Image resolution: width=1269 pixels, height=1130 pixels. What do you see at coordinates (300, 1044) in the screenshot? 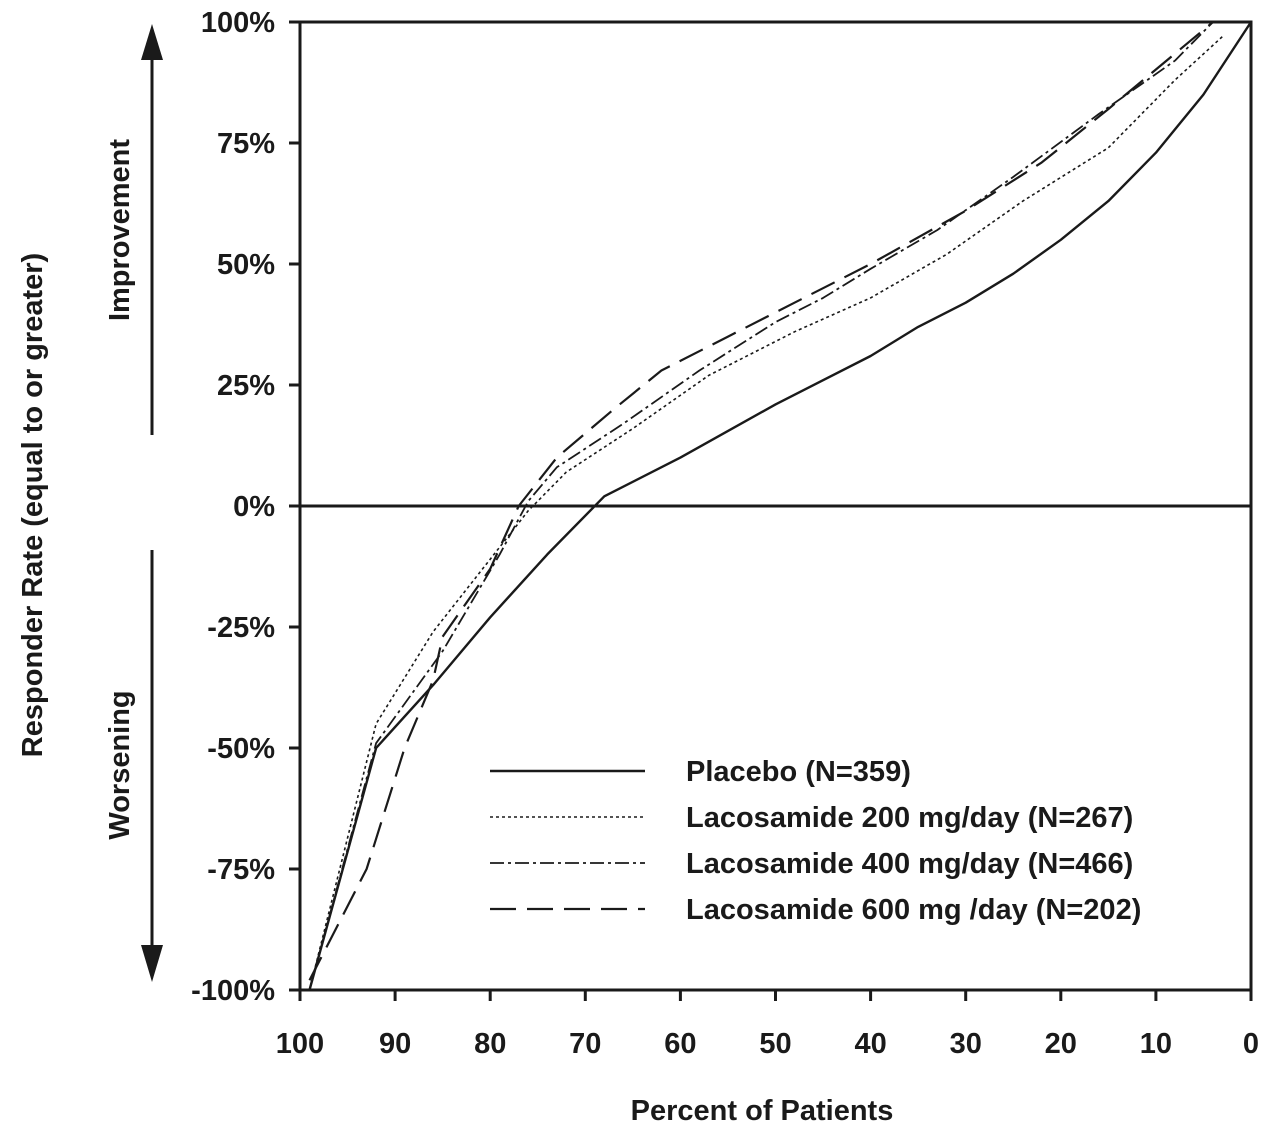
I see `x-tick-label: 100` at bounding box center [300, 1044].